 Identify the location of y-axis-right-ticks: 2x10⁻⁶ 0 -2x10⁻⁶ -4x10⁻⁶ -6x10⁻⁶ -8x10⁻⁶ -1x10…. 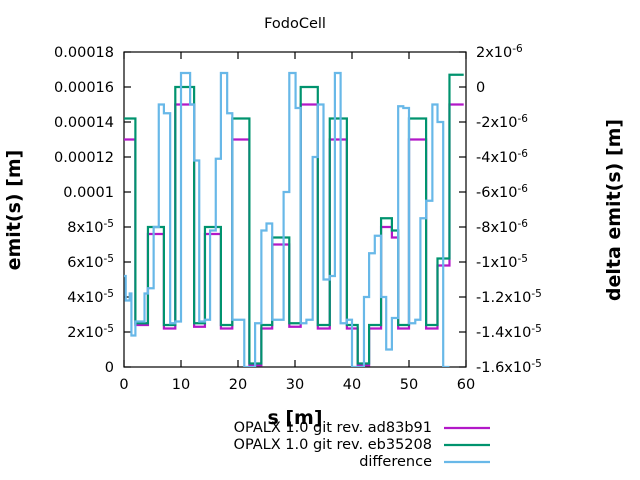
(500, 209).